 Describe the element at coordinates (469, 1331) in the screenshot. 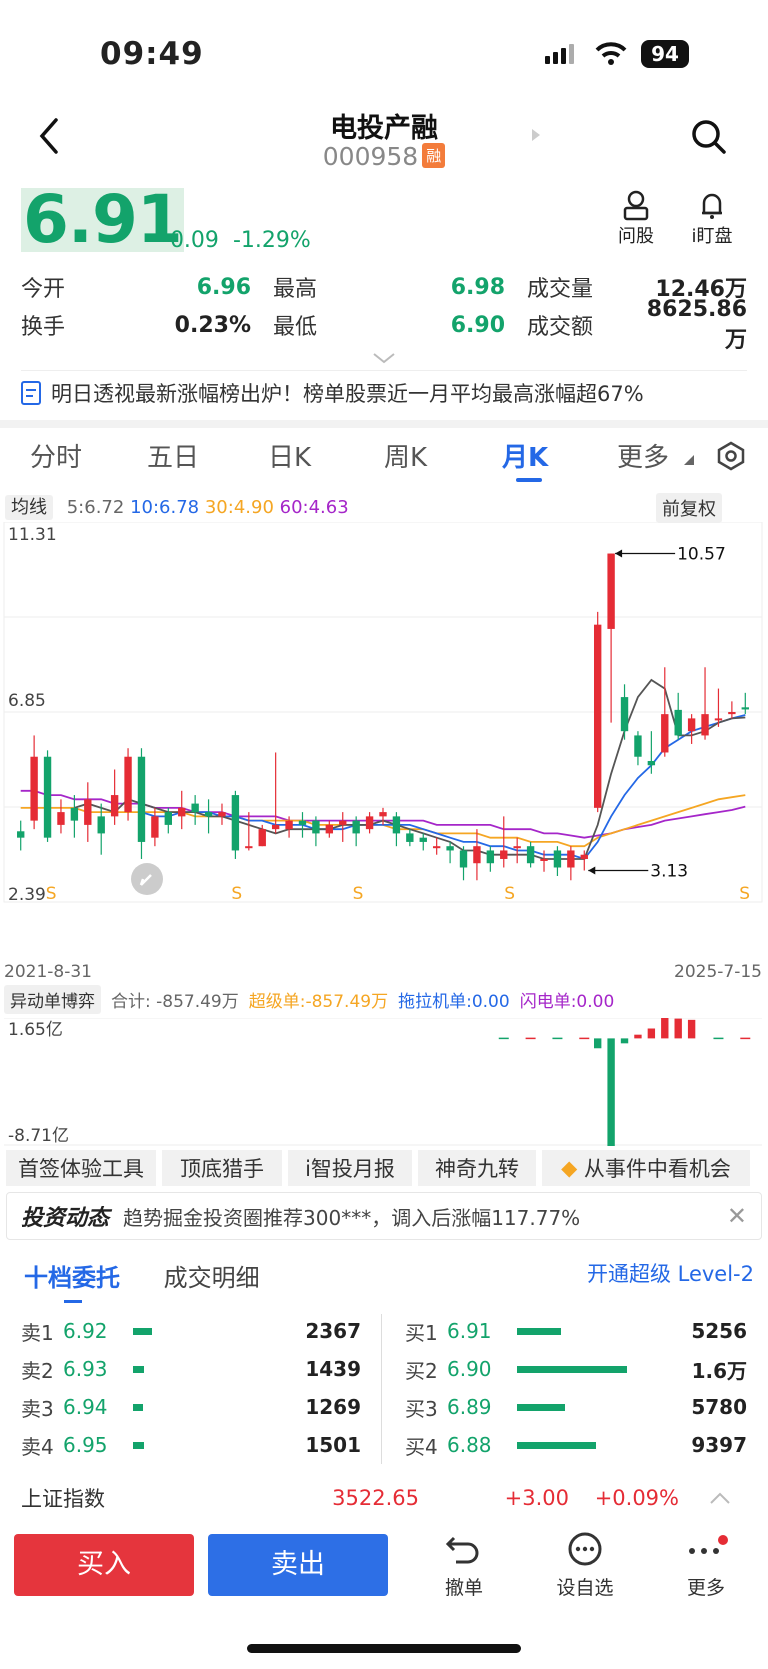

I see `level-price: 6.91` at that location.